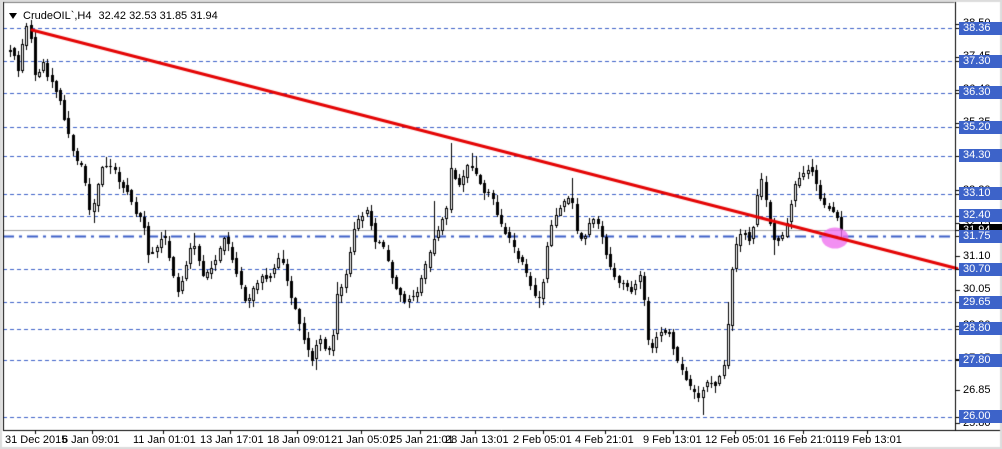 The height and width of the screenshot is (449, 1002). I want to click on time-axis-label: 12 Feb 05:01, so click(737, 440).